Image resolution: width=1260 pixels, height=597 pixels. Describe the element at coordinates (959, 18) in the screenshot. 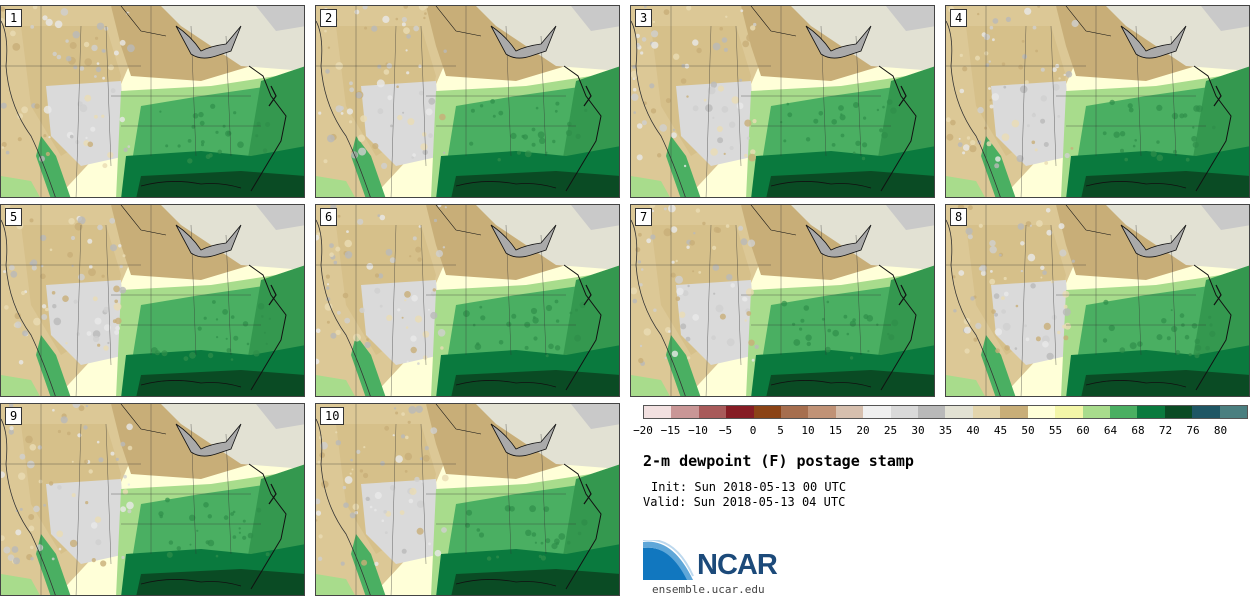

I see `member-number-label: 4` at that location.